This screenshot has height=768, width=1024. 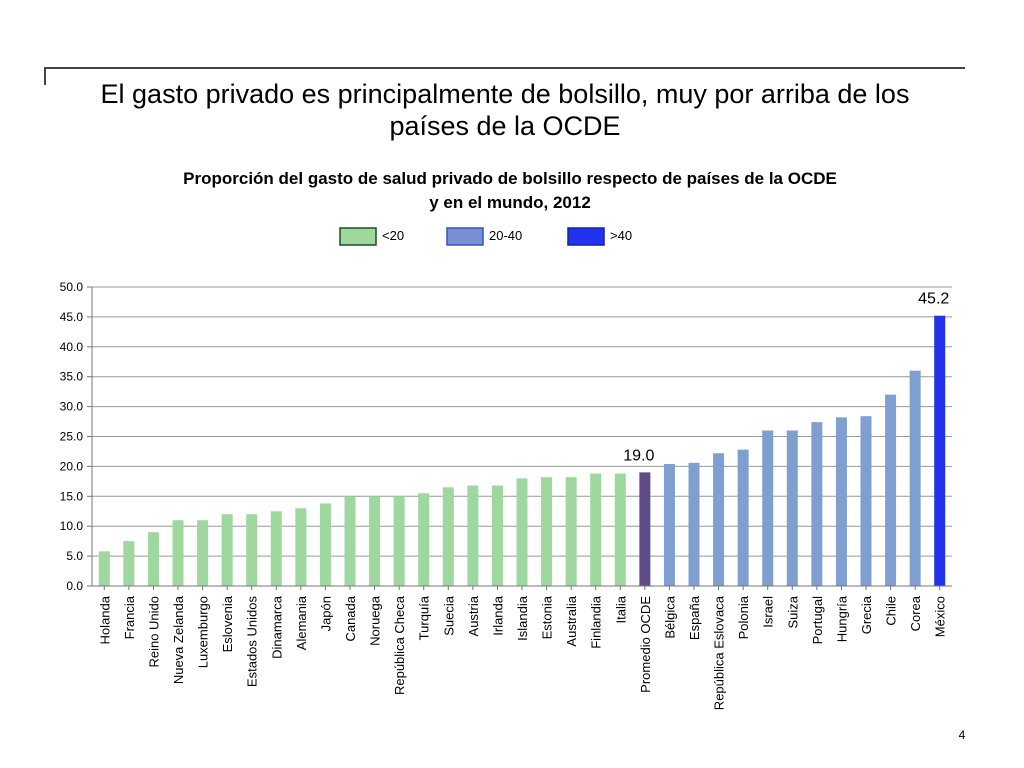 I want to click on x-tick-label: Chile, so click(x=891, y=611).